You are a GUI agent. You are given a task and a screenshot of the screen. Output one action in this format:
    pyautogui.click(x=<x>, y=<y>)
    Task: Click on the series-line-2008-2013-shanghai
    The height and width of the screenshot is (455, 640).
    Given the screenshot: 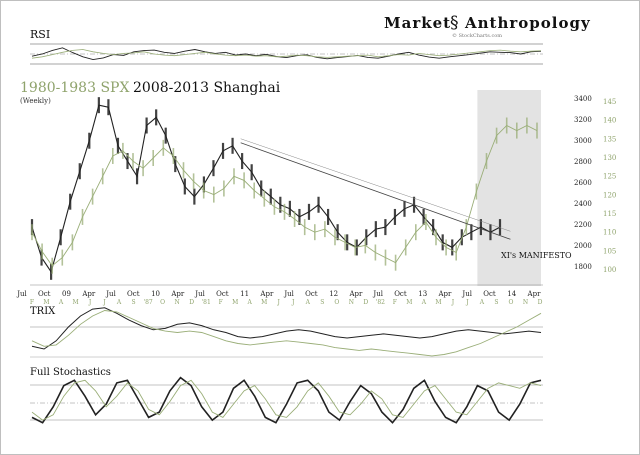 What is the action you would take?
    pyautogui.click(x=286, y=333)
    